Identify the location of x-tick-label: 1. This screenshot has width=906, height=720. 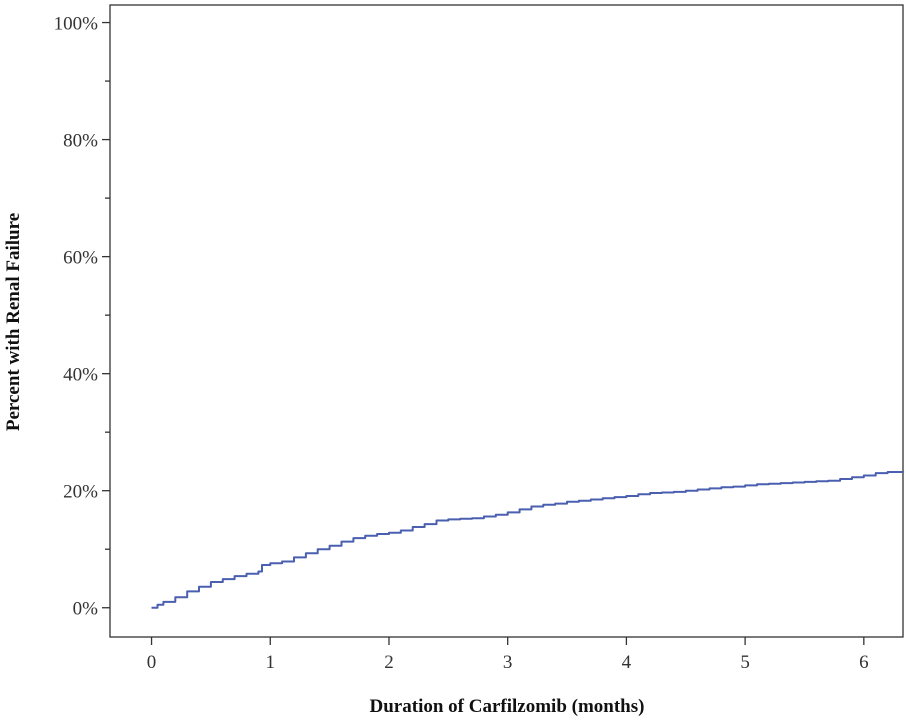
(271, 662).